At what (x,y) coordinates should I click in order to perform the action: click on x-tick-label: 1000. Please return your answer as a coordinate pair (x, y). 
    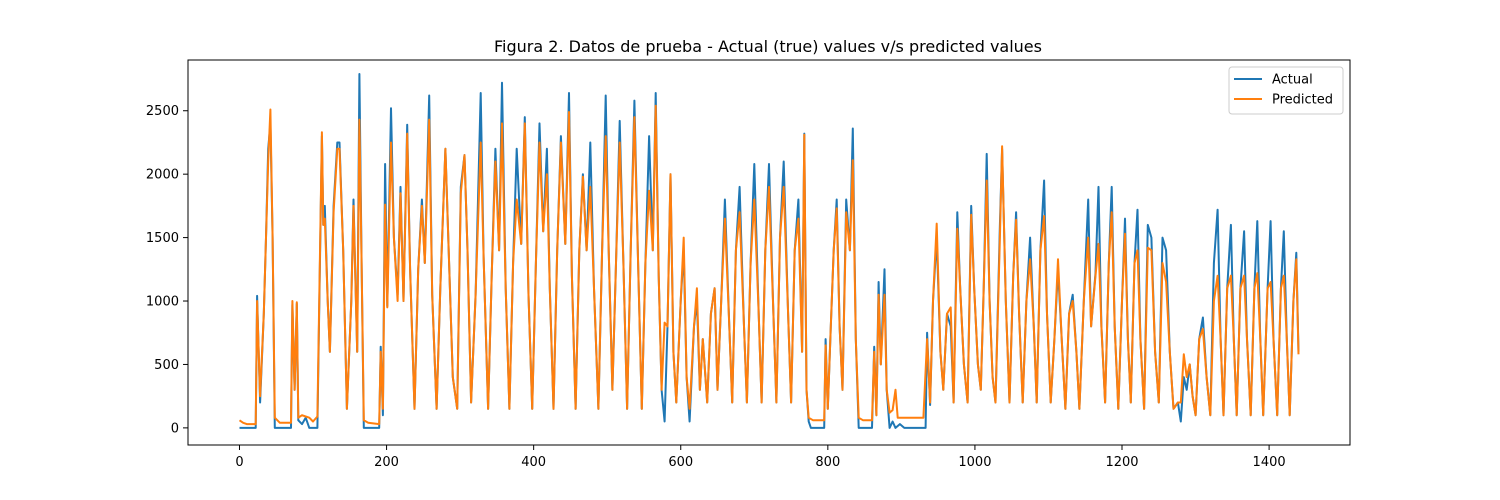
    Looking at the image, I should click on (974, 462).